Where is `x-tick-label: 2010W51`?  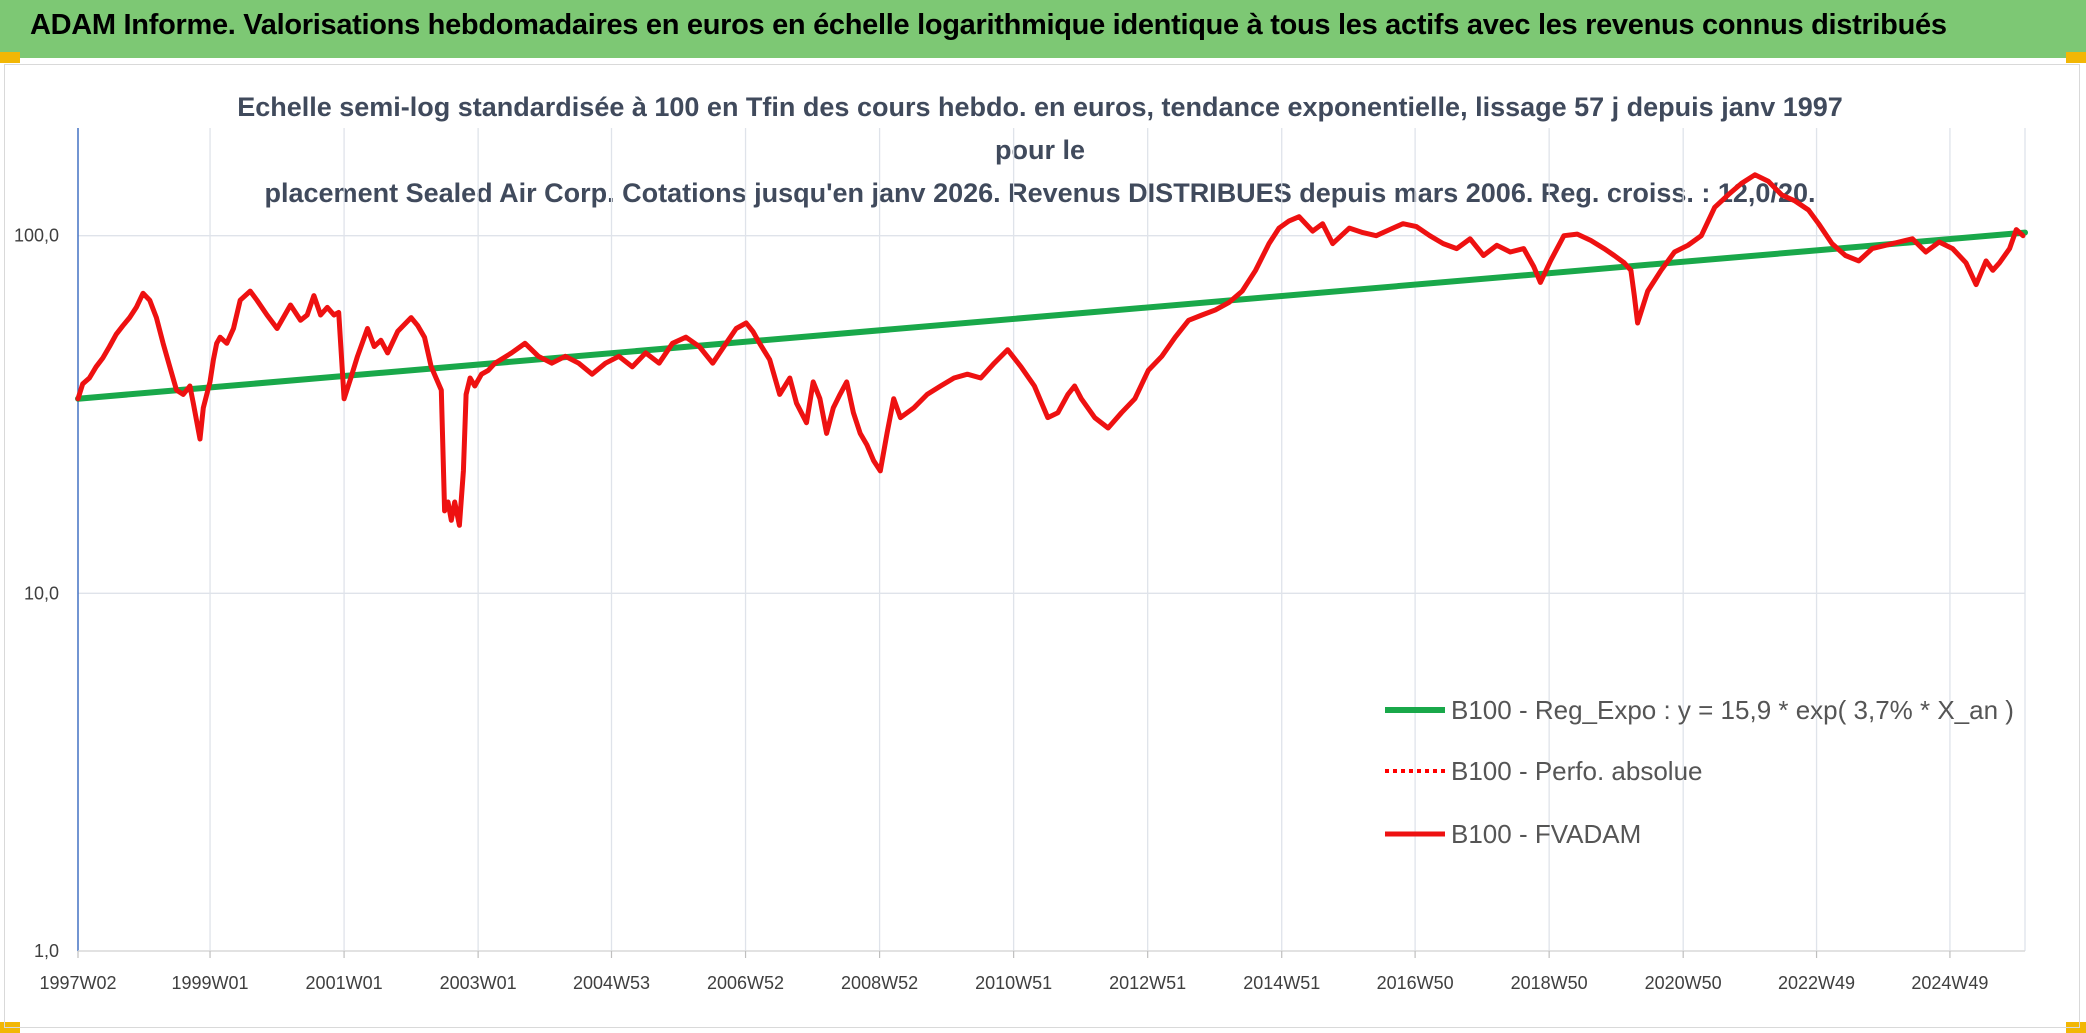 x-tick-label: 2010W51 is located at coordinates (1013, 983).